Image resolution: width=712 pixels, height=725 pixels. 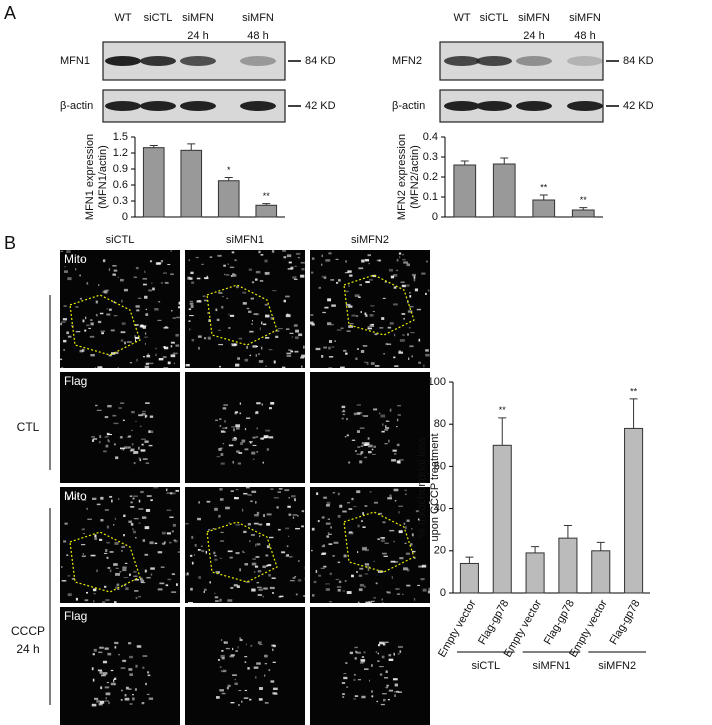 I want to click on micrograph, so click(x=120, y=309).